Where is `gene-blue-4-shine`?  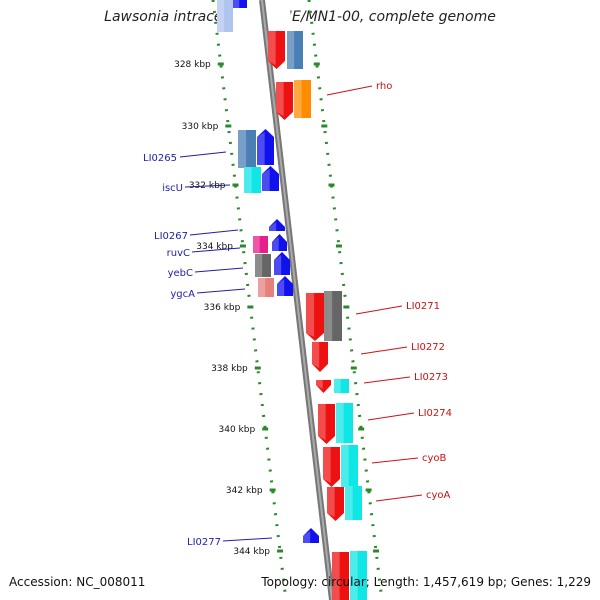
gene-blue-4-shine is located at coordinates (278, 265).